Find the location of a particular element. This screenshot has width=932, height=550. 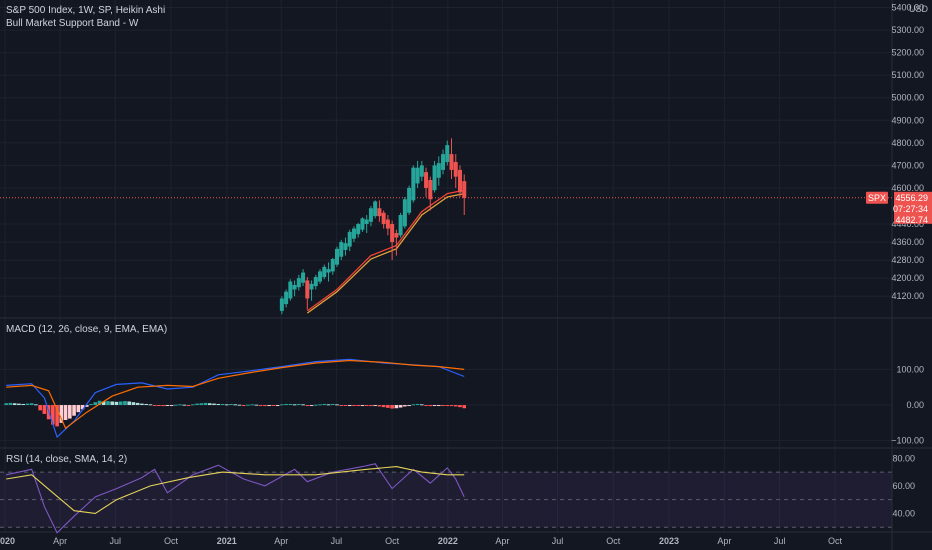

price-tick-label: 4600.00 is located at coordinates (907, 188).